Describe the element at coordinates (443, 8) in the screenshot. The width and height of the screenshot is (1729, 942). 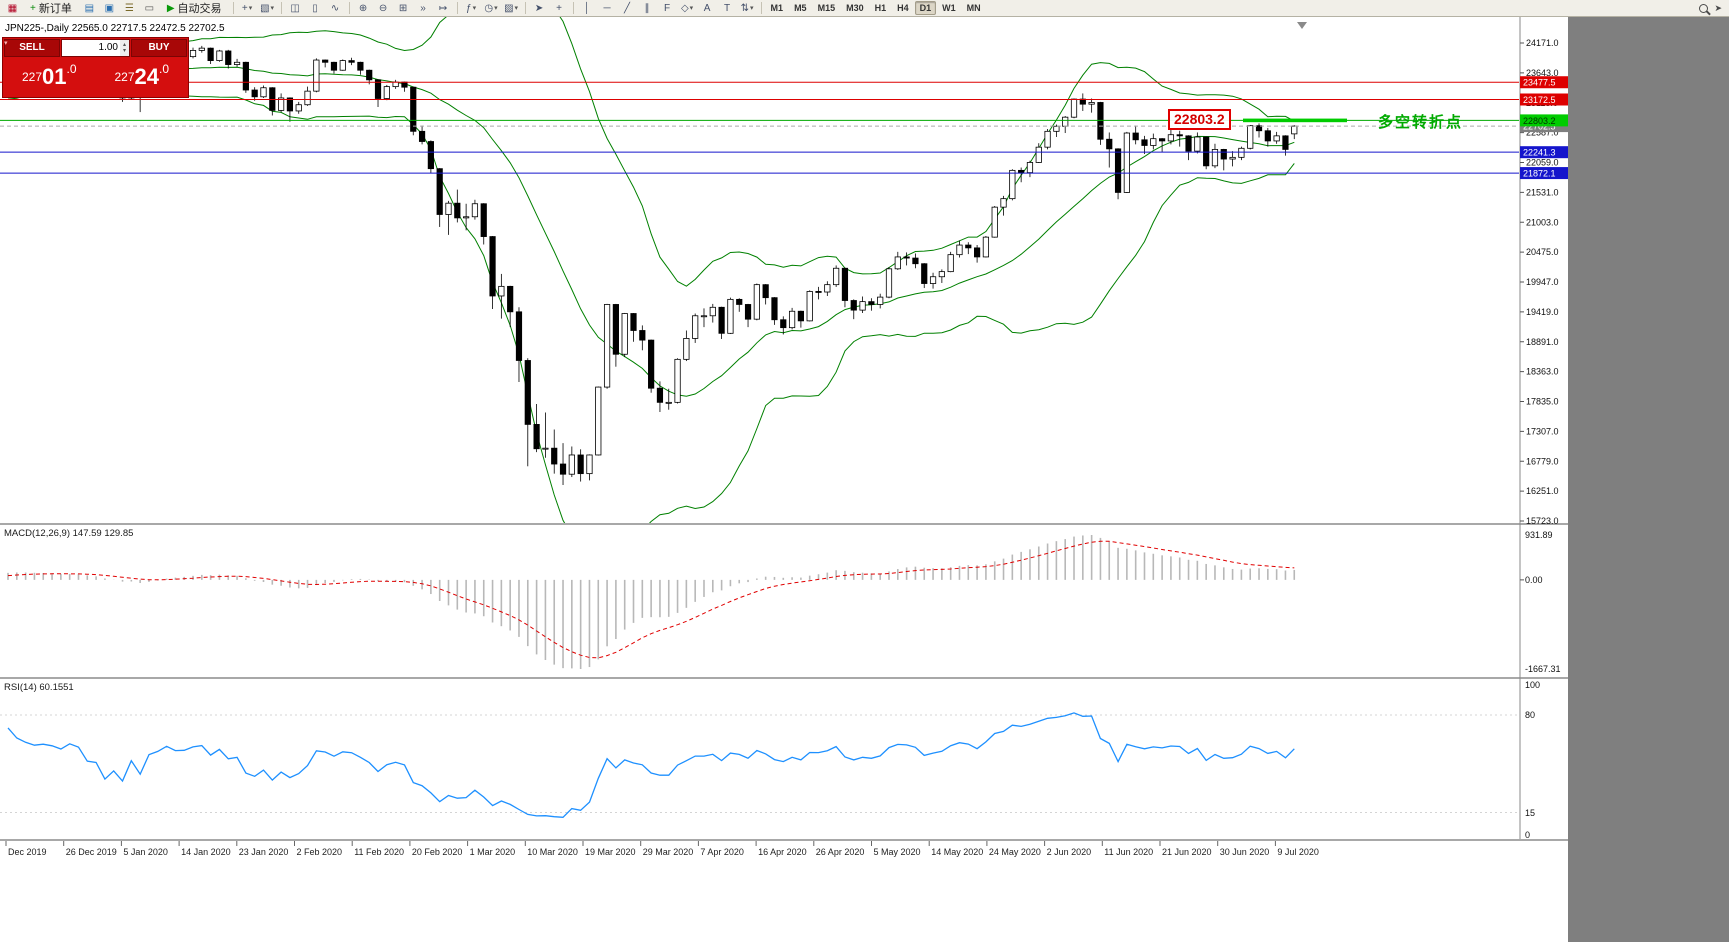
I see `chart-shift-icon: ↦` at that location.